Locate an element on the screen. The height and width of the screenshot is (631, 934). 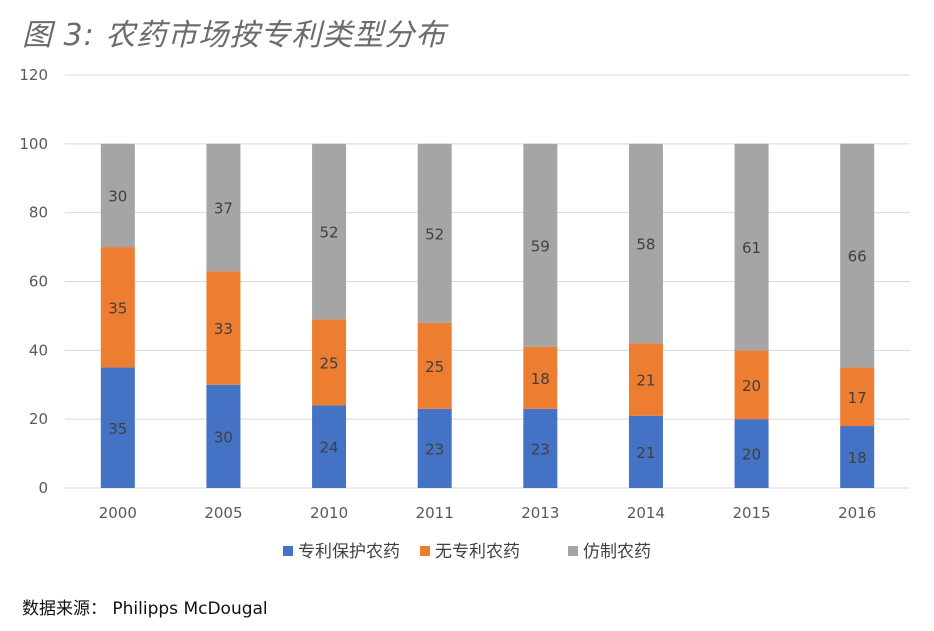
source-note: 数据来源： Philipps McDougal is located at coordinates (145, 609).